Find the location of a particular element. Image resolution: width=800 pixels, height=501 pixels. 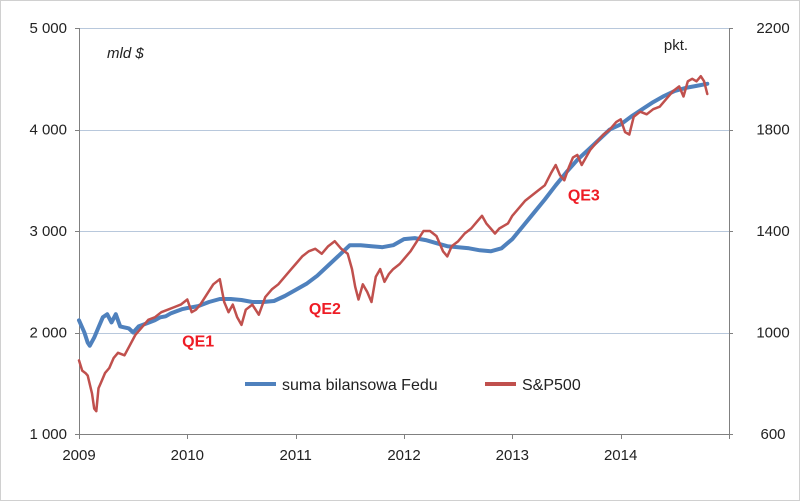

right-tick-label: 1400 is located at coordinates (772, 231).